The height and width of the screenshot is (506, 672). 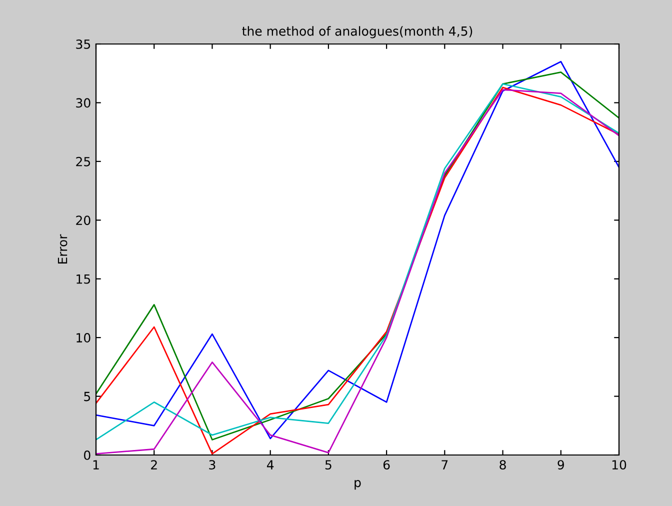 What do you see at coordinates (270, 465) in the screenshot?
I see `x-tick-label: 4` at bounding box center [270, 465].